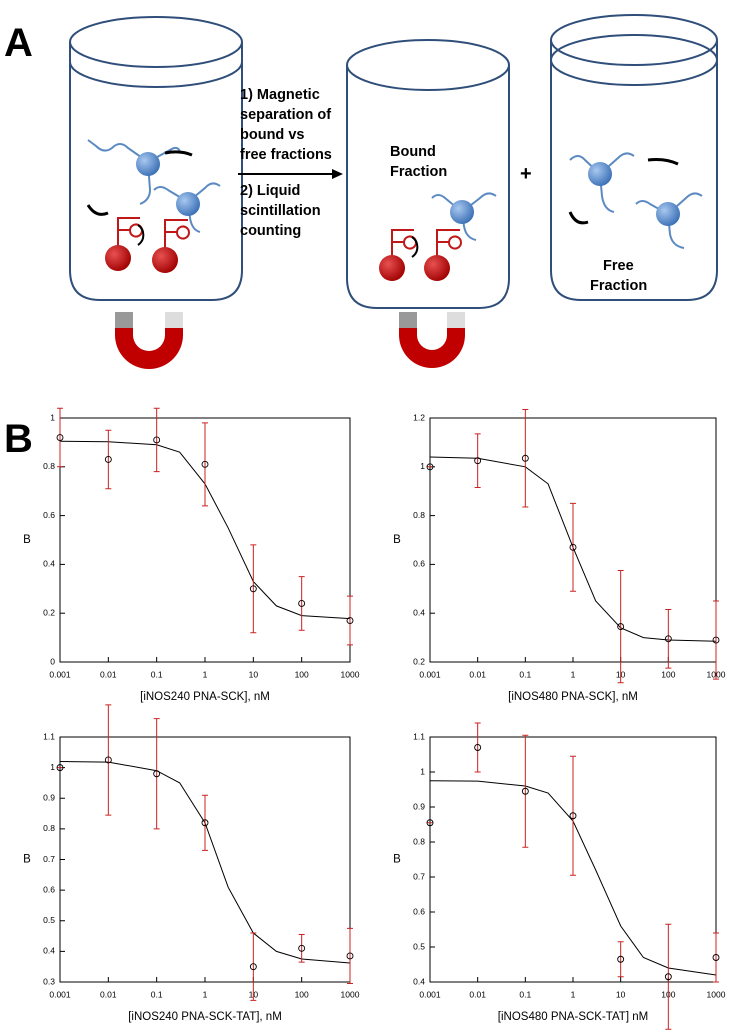  Describe the element at coordinates (280, 211) in the screenshot. I see `step-text: scintillation` at that location.